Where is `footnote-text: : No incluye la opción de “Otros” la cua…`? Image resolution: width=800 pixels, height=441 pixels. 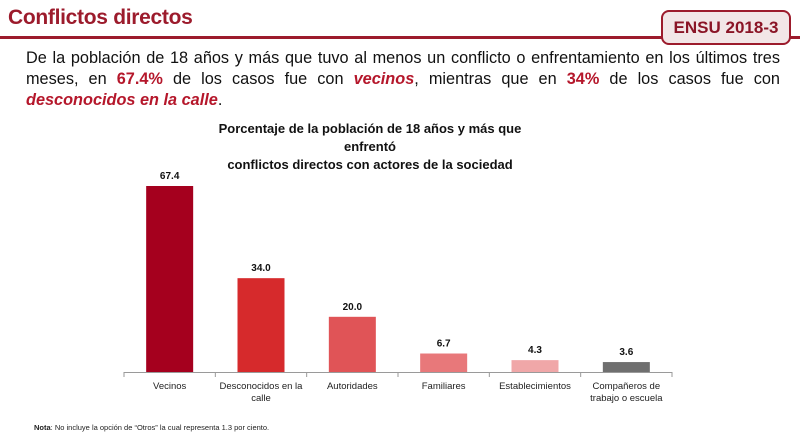
footnote-text: : No incluye la opción de “Otros” la cua… is located at coordinates (160, 427).